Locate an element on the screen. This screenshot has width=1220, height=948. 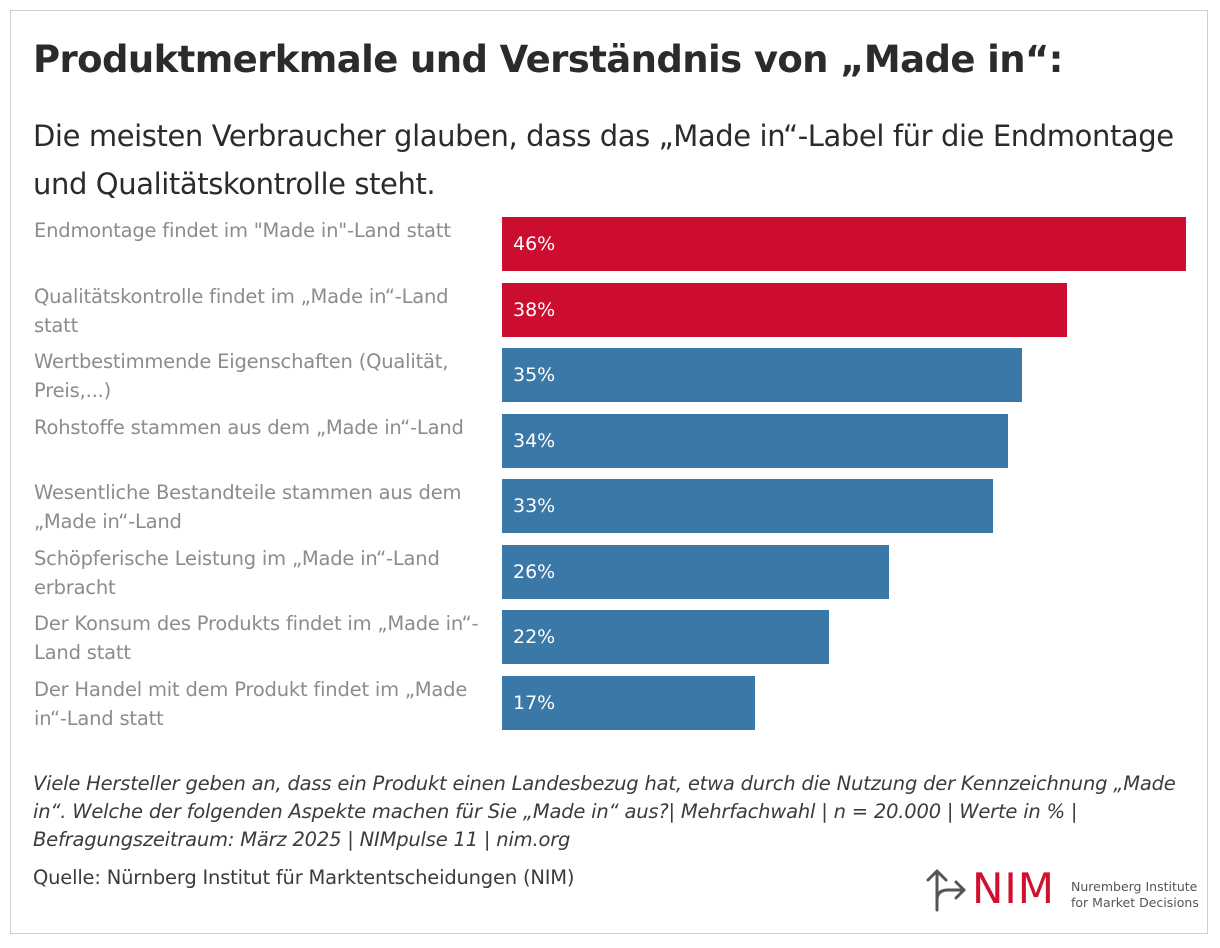
bar-value-label: 46% is located at coordinates (534, 244).